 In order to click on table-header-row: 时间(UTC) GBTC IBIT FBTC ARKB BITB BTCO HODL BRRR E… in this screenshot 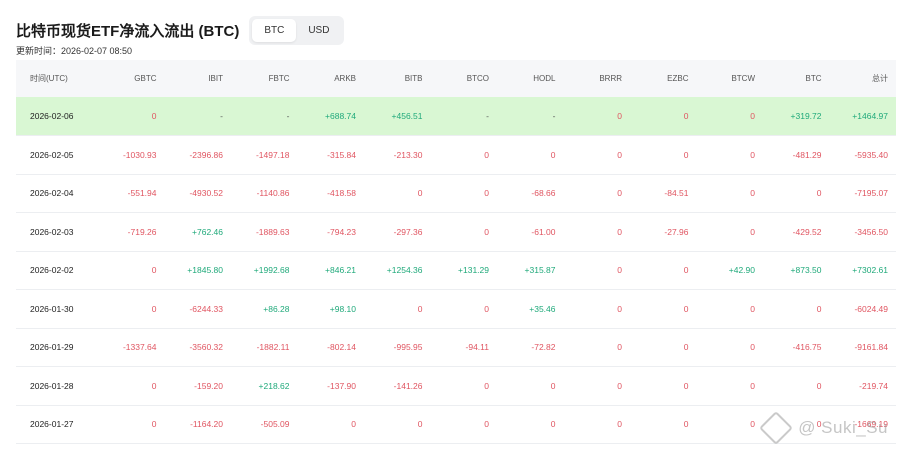, I will do `click(456, 78)`.